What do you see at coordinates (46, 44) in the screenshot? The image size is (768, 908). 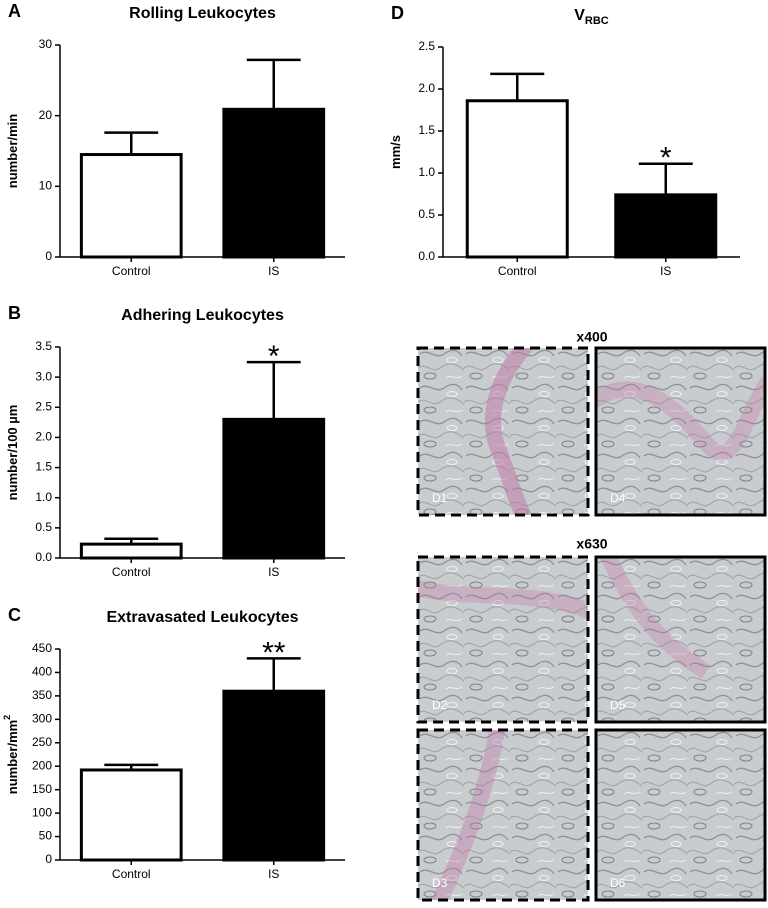 I see `y-tick-label: 30` at bounding box center [46, 44].